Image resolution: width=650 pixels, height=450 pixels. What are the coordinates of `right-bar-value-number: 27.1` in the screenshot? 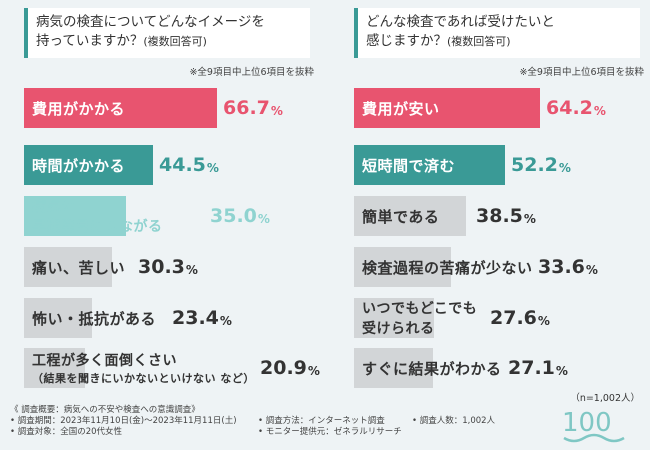 It's located at (531, 368).